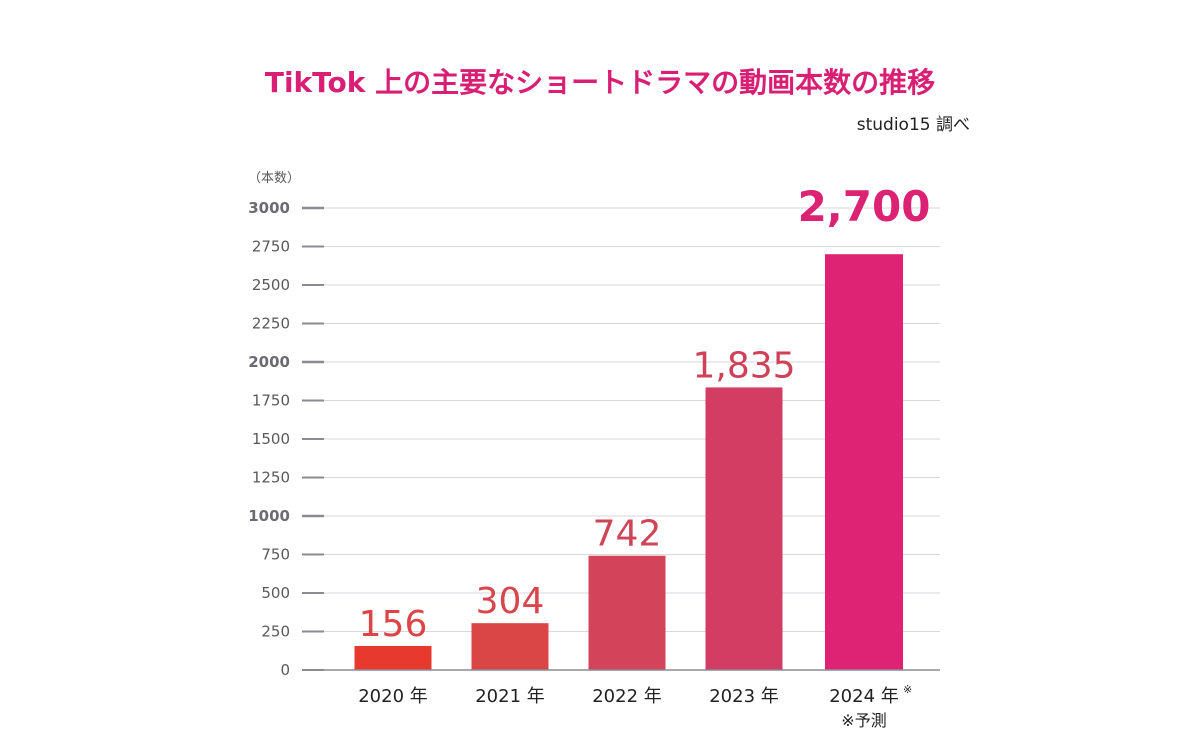 Image resolution: width=1200 pixels, height=752 pixels. I want to click on bar-2022, so click(627, 612).